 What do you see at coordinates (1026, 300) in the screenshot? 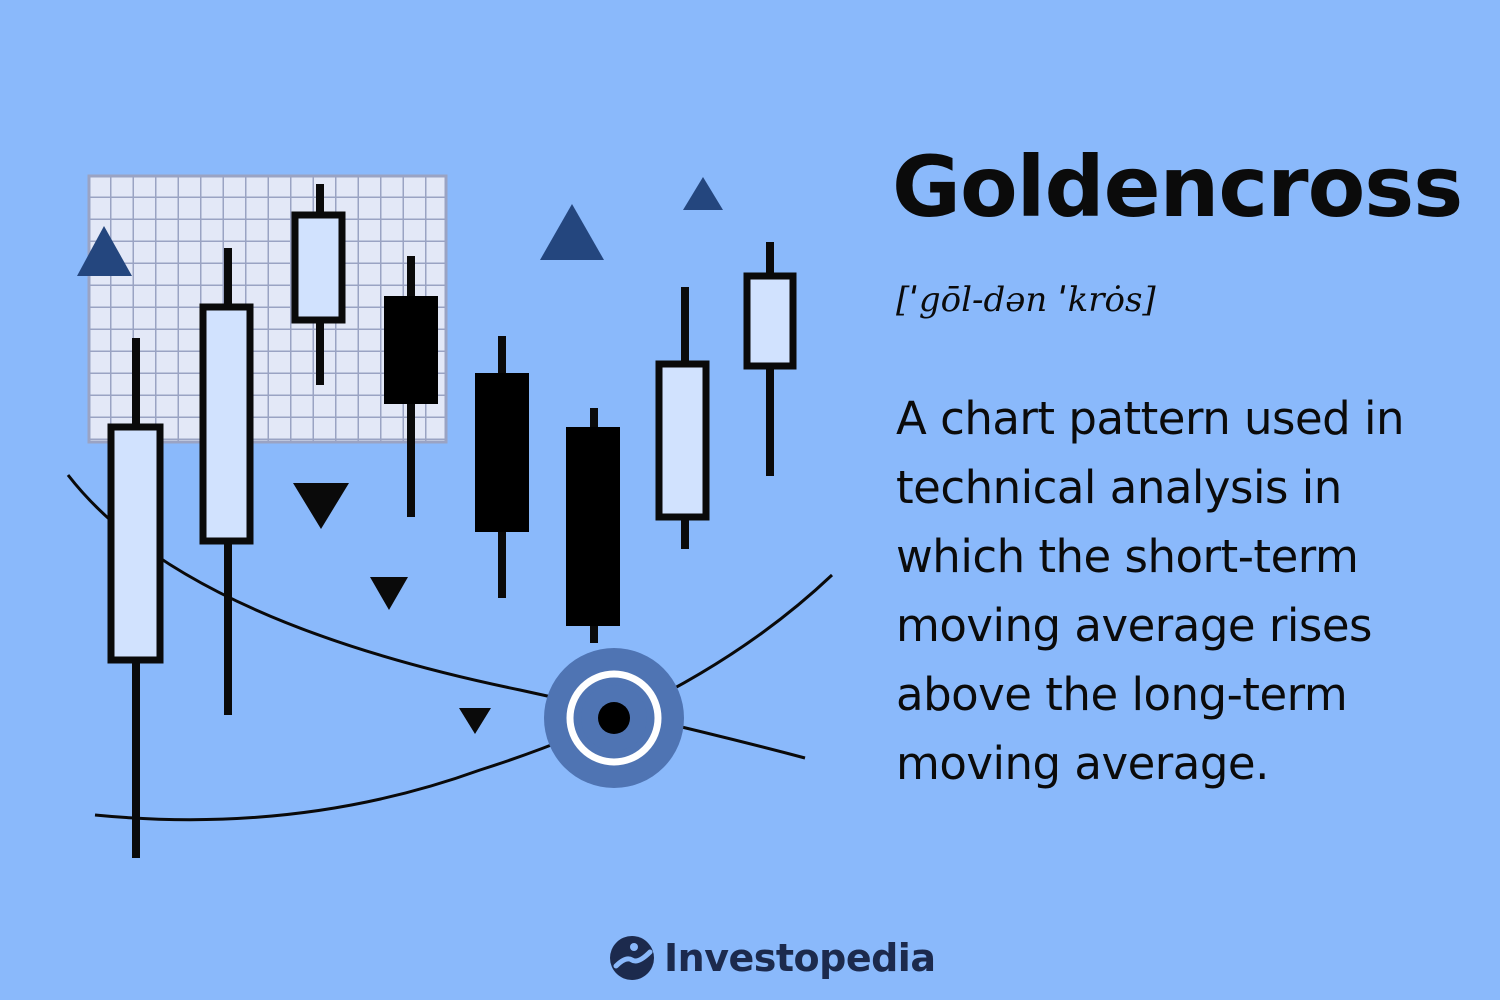
I see `pronunciation: [ˈgōl-dən ˈkrȯs]` at bounding box center [1026, 300].